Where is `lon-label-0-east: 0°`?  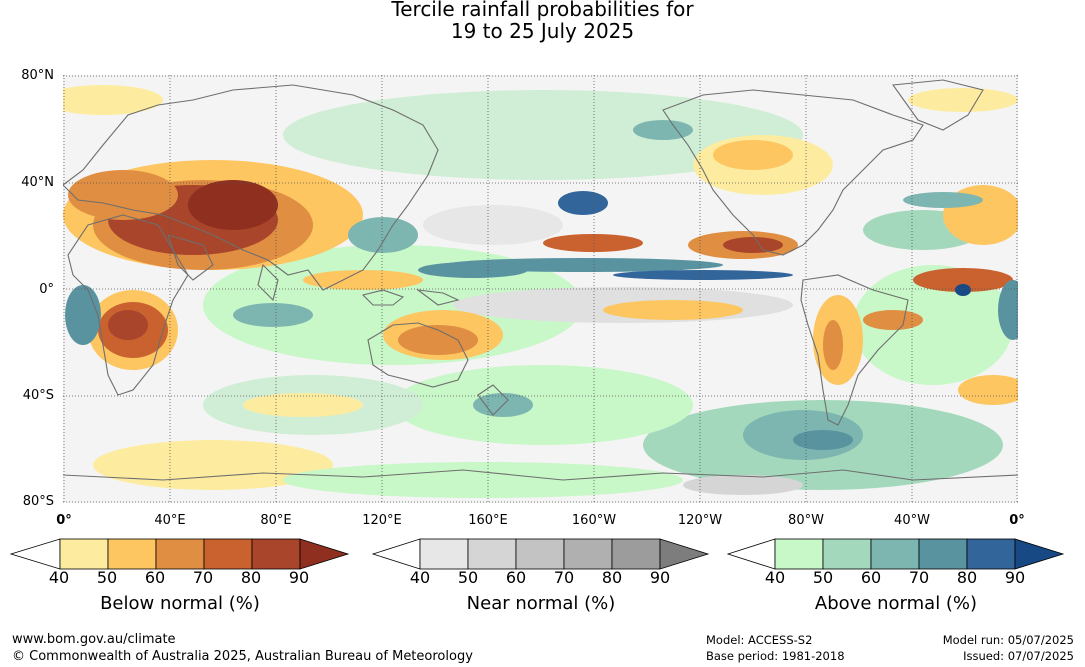
lon-label-0-east: 0° is located at coordinates (1017, 520).